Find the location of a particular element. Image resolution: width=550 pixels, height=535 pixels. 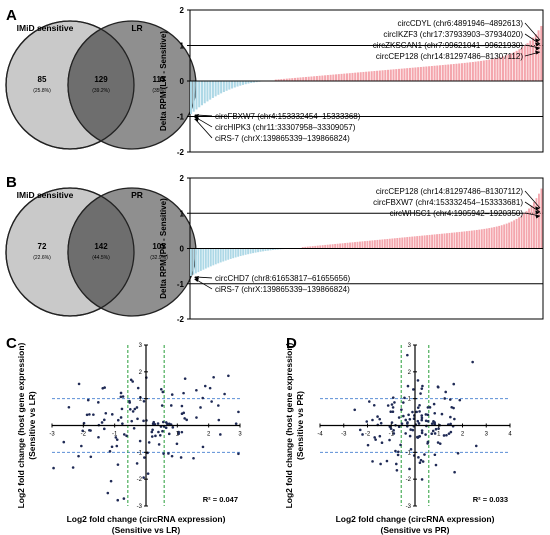

bar-a-ytick-label-2: 0 is located at coordinates (182, 81).